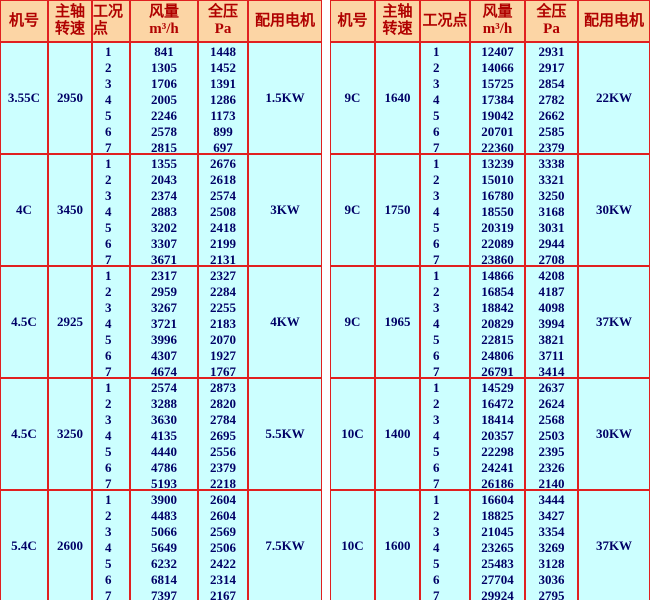 The width and height of the screenshot is (650, 600). Describe the element at coordinates (223, 387) in the screenshot. I see `pressure-value: 2873` at that location.